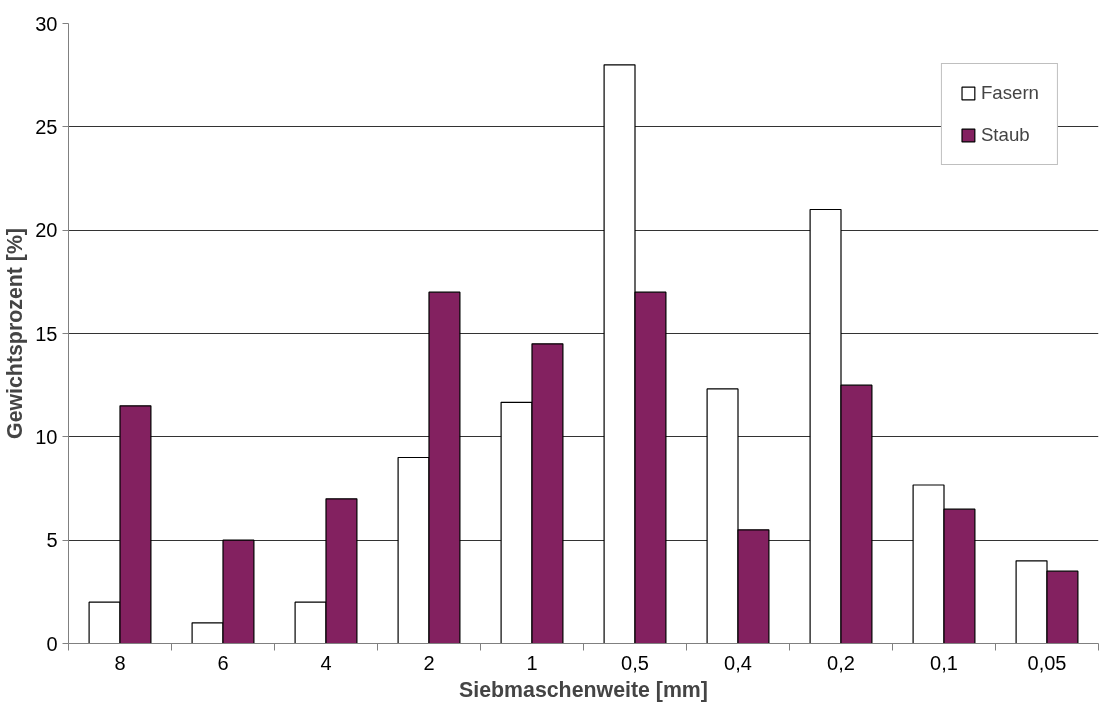 The width and height of the screenshot is (1106, 704). Describe the element at coordinates (46, 436) in the screenshot. I see `y-tick-label: 10` at that location.